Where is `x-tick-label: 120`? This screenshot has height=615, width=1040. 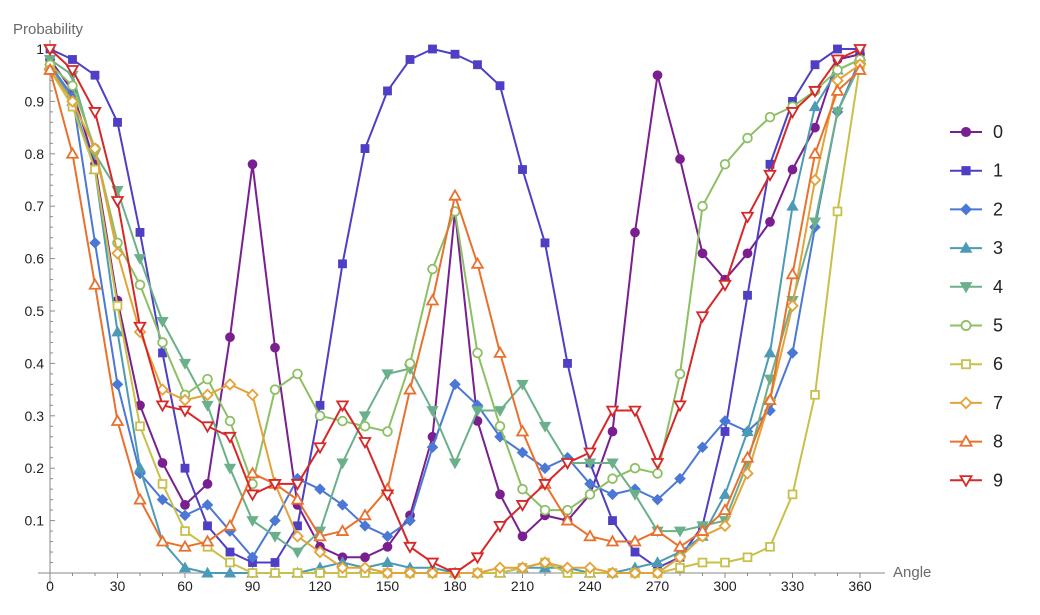
x-tick-label: 120 is located at coordinates (320, 586).